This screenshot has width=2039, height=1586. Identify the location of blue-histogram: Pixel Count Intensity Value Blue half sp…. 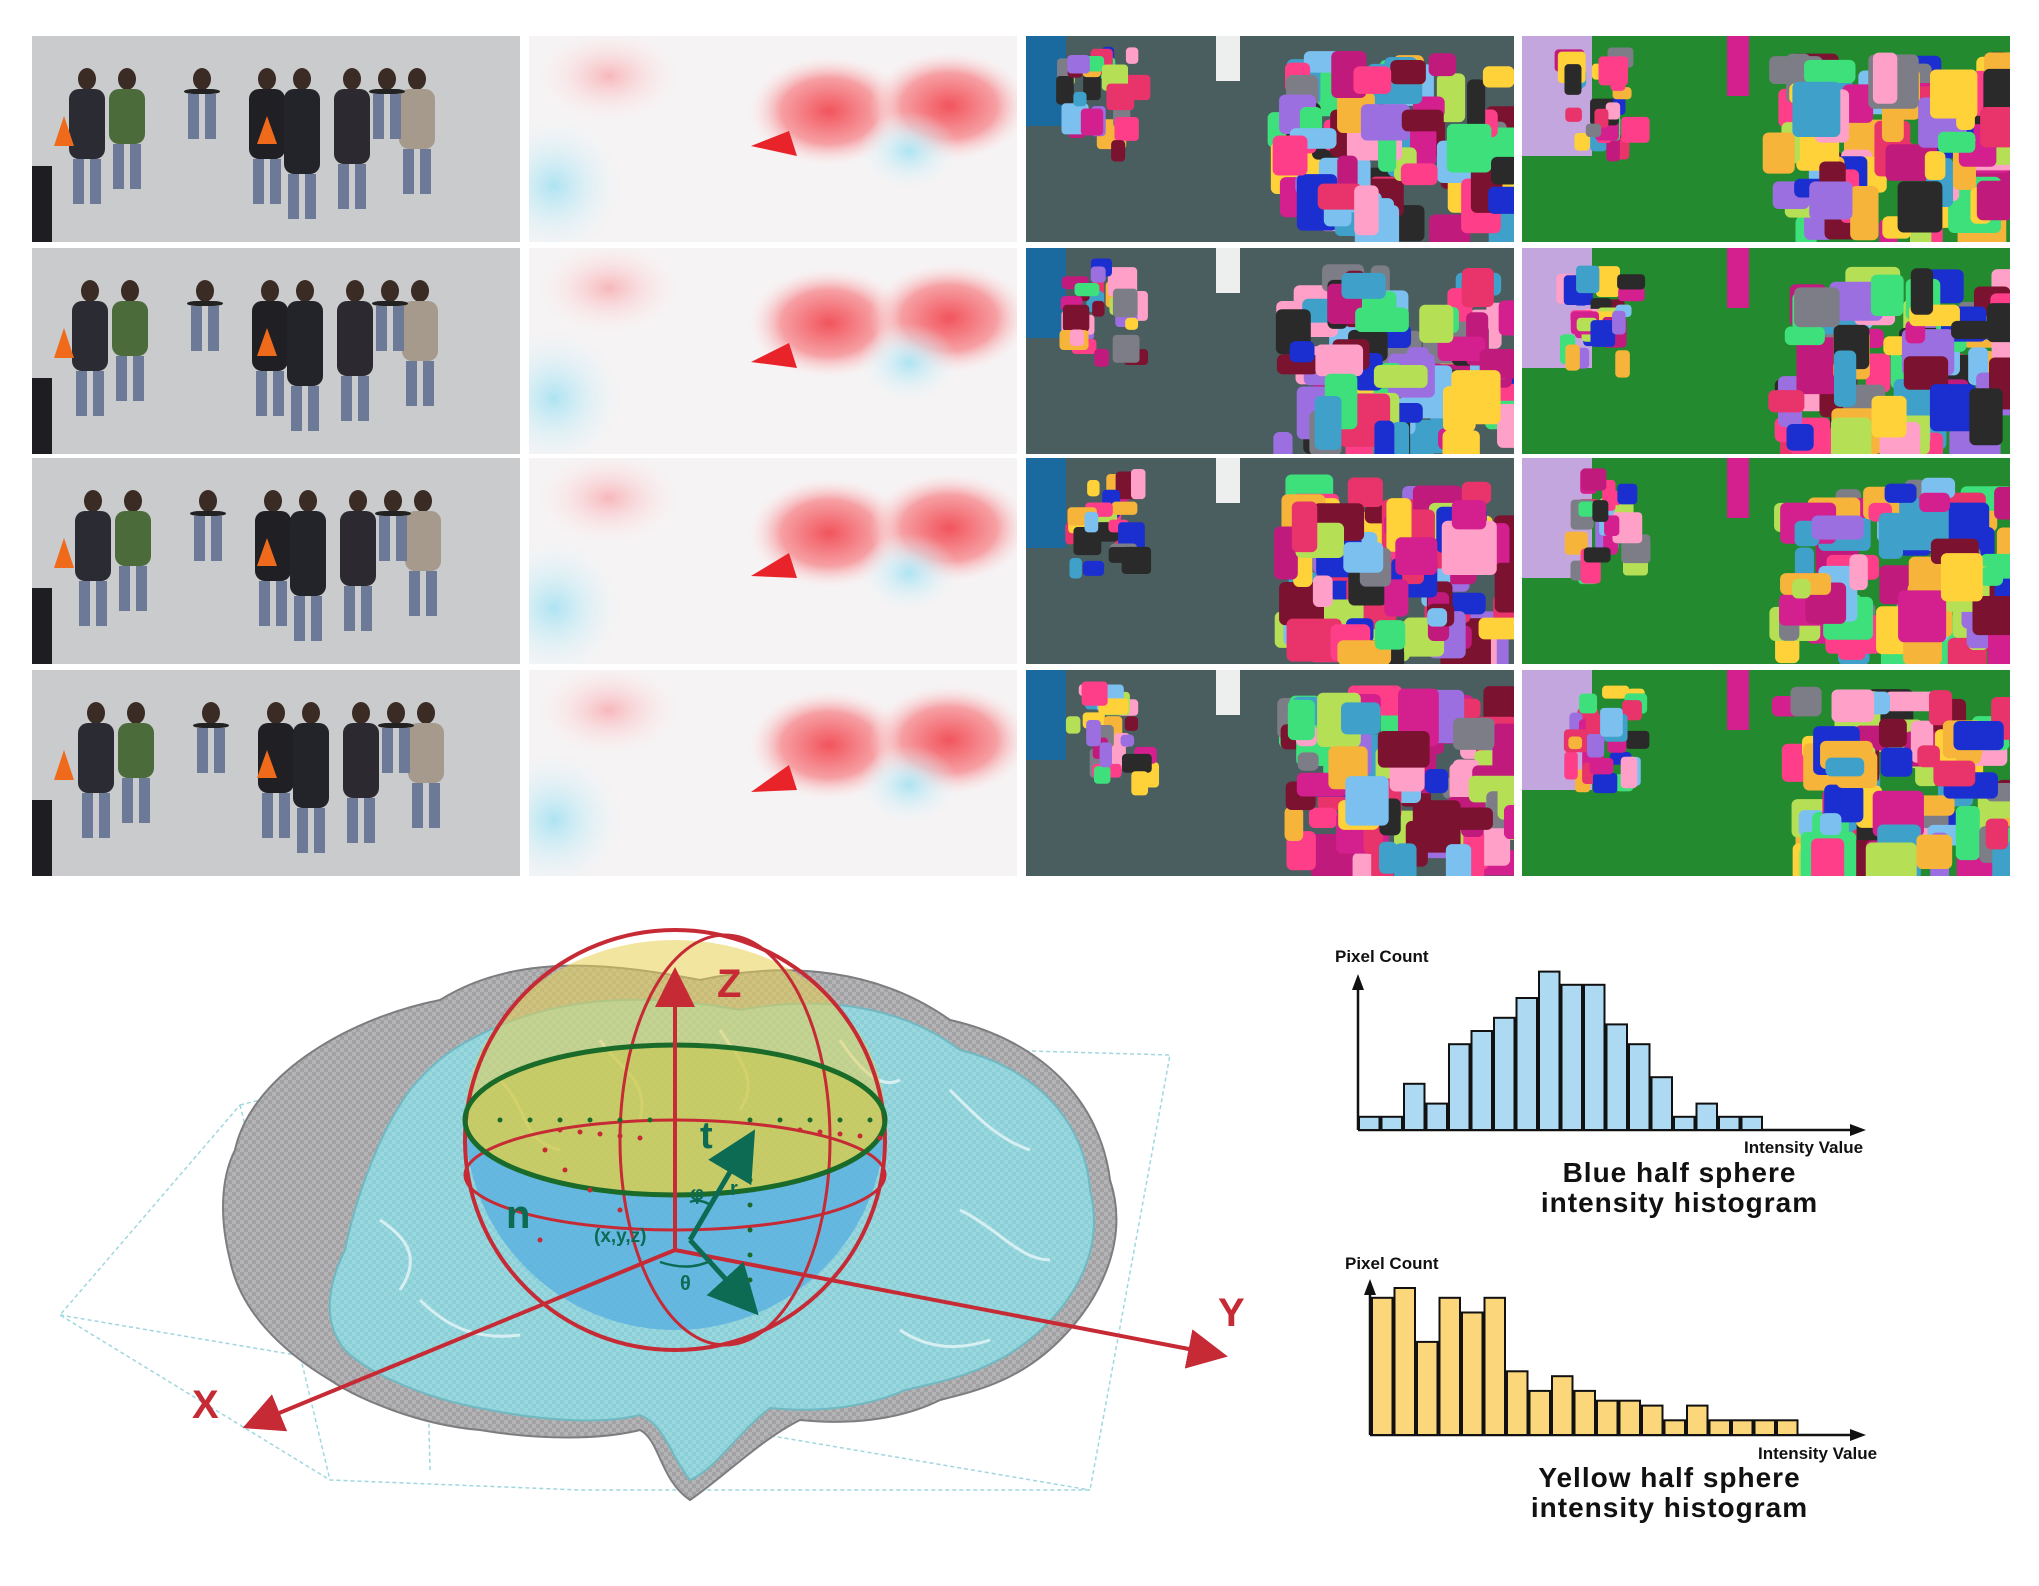
(1679, 1100).